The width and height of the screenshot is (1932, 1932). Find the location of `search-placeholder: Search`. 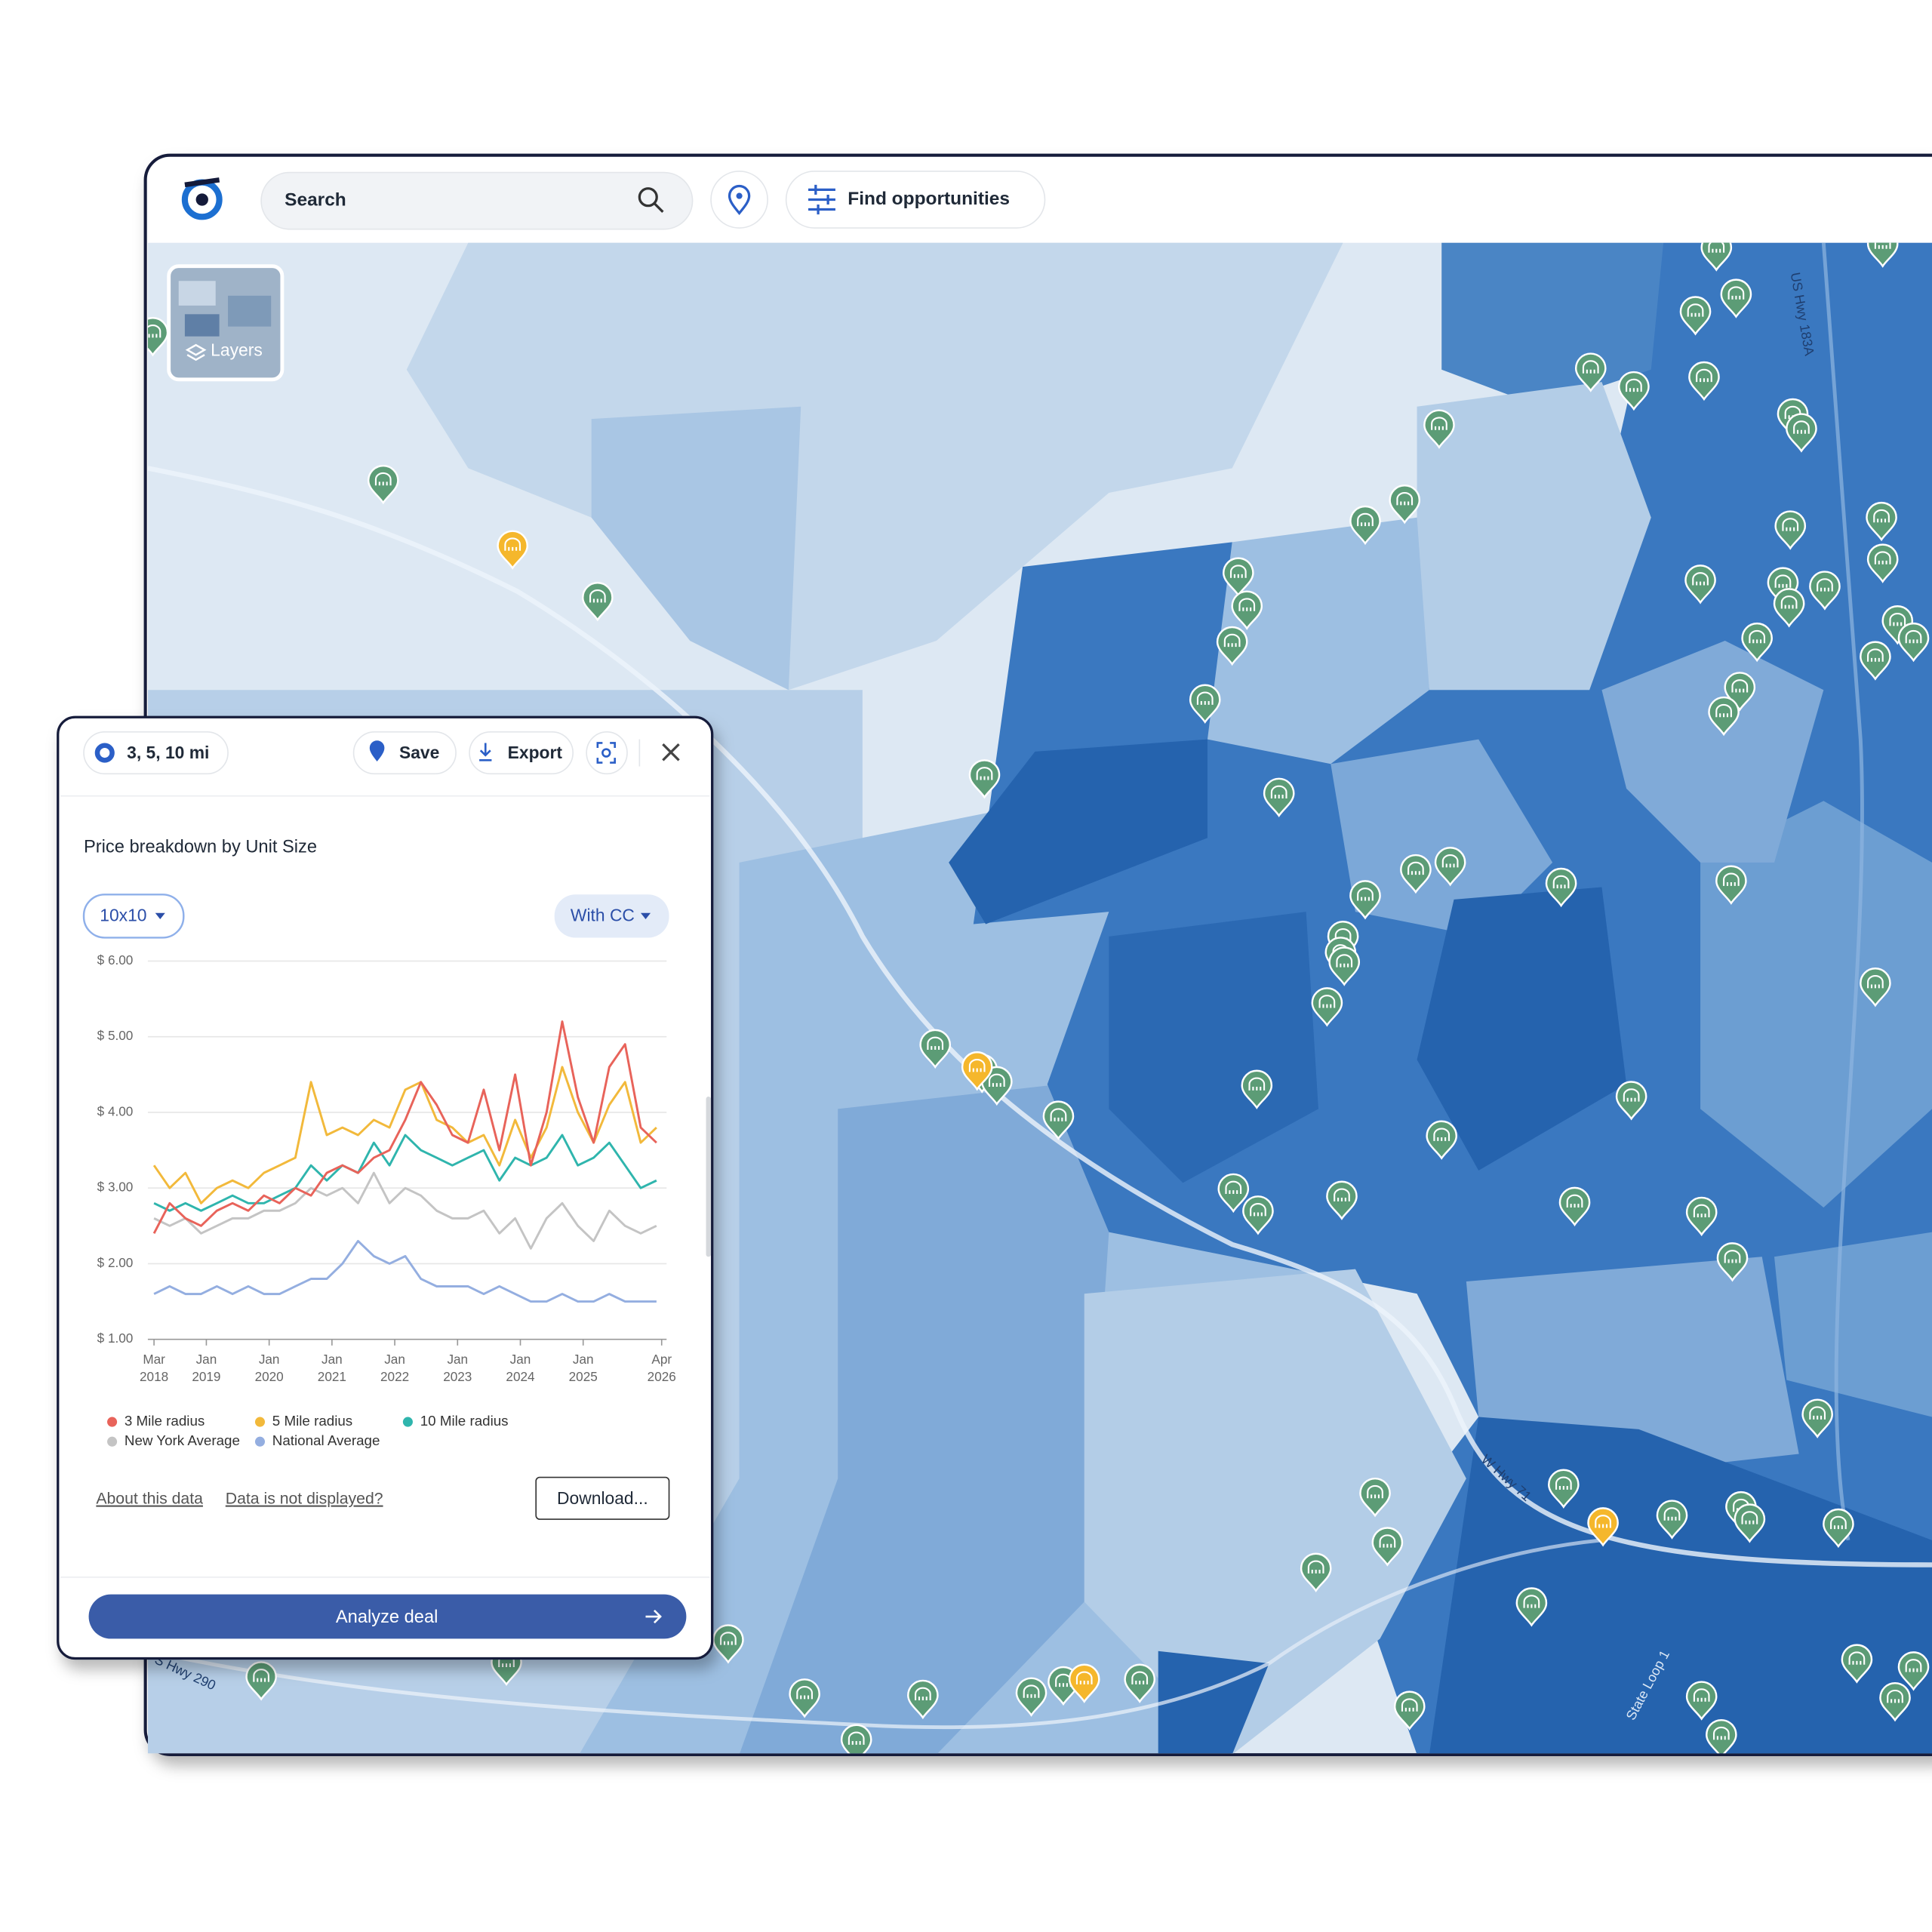

search-placeholder: Search is located at coordinates (315, 200).